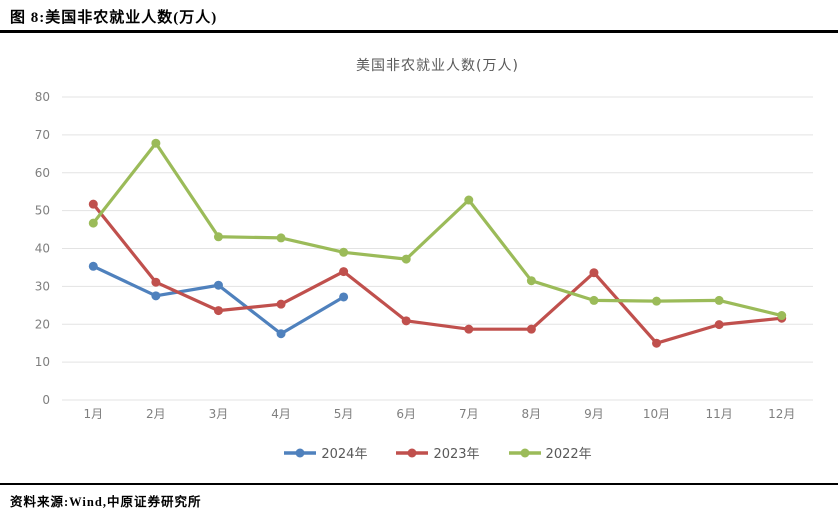  What do you see at coordinates (656, 414) in the screenshot?
I see `x-axis-tick-label: 10月` at bounding box center [656, 414].